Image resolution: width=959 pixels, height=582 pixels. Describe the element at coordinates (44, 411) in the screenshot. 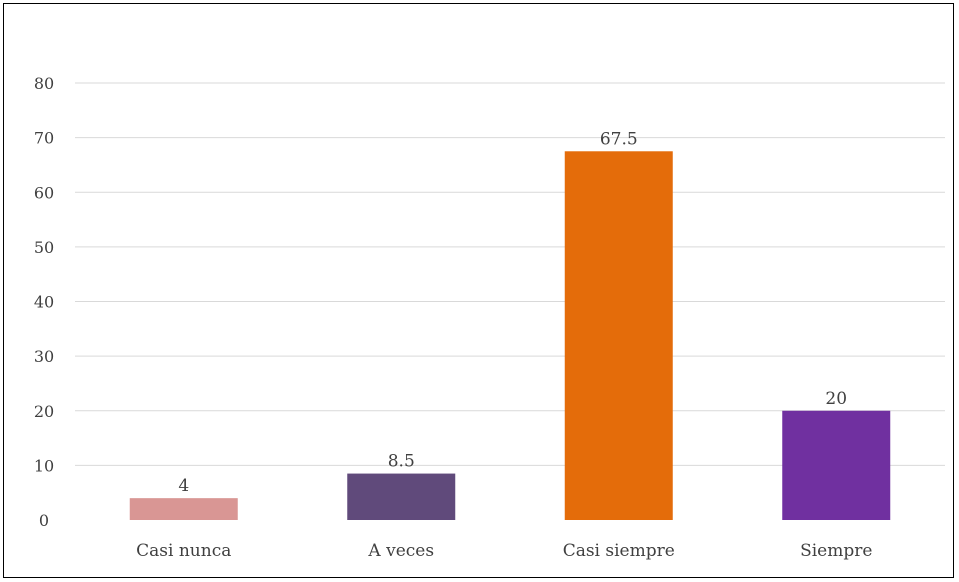

I see `y-tick-label: 20` at that location.